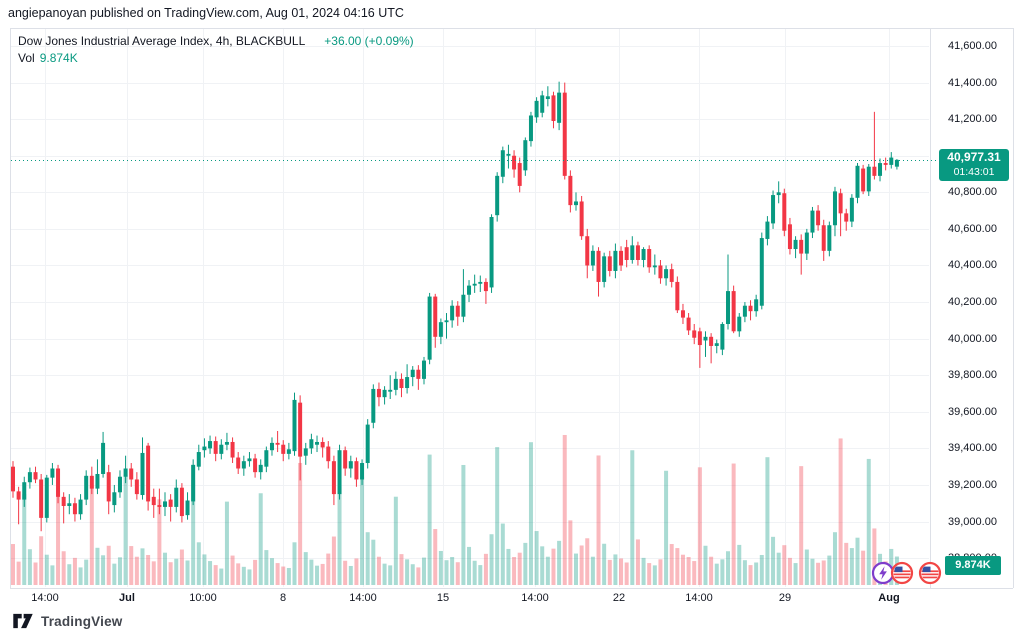  Describe the element at coordinates (369, 41) in the screenshot. I see `change-value: +36.00 (+0.09%)` at that location.